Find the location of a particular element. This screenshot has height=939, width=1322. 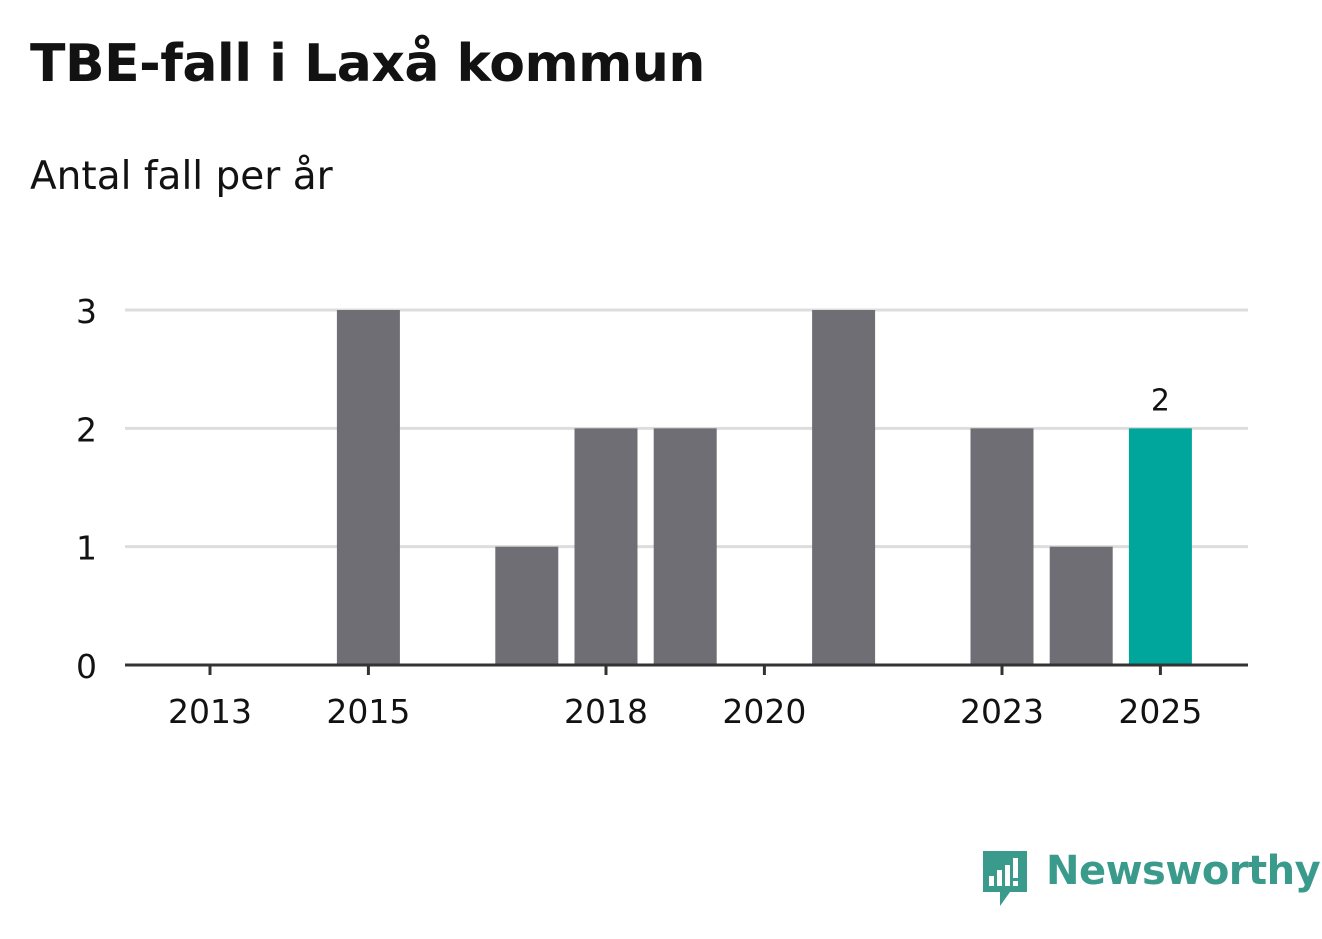

chart-subtitle: Antal fall per år is located at coordinates (181, 176).